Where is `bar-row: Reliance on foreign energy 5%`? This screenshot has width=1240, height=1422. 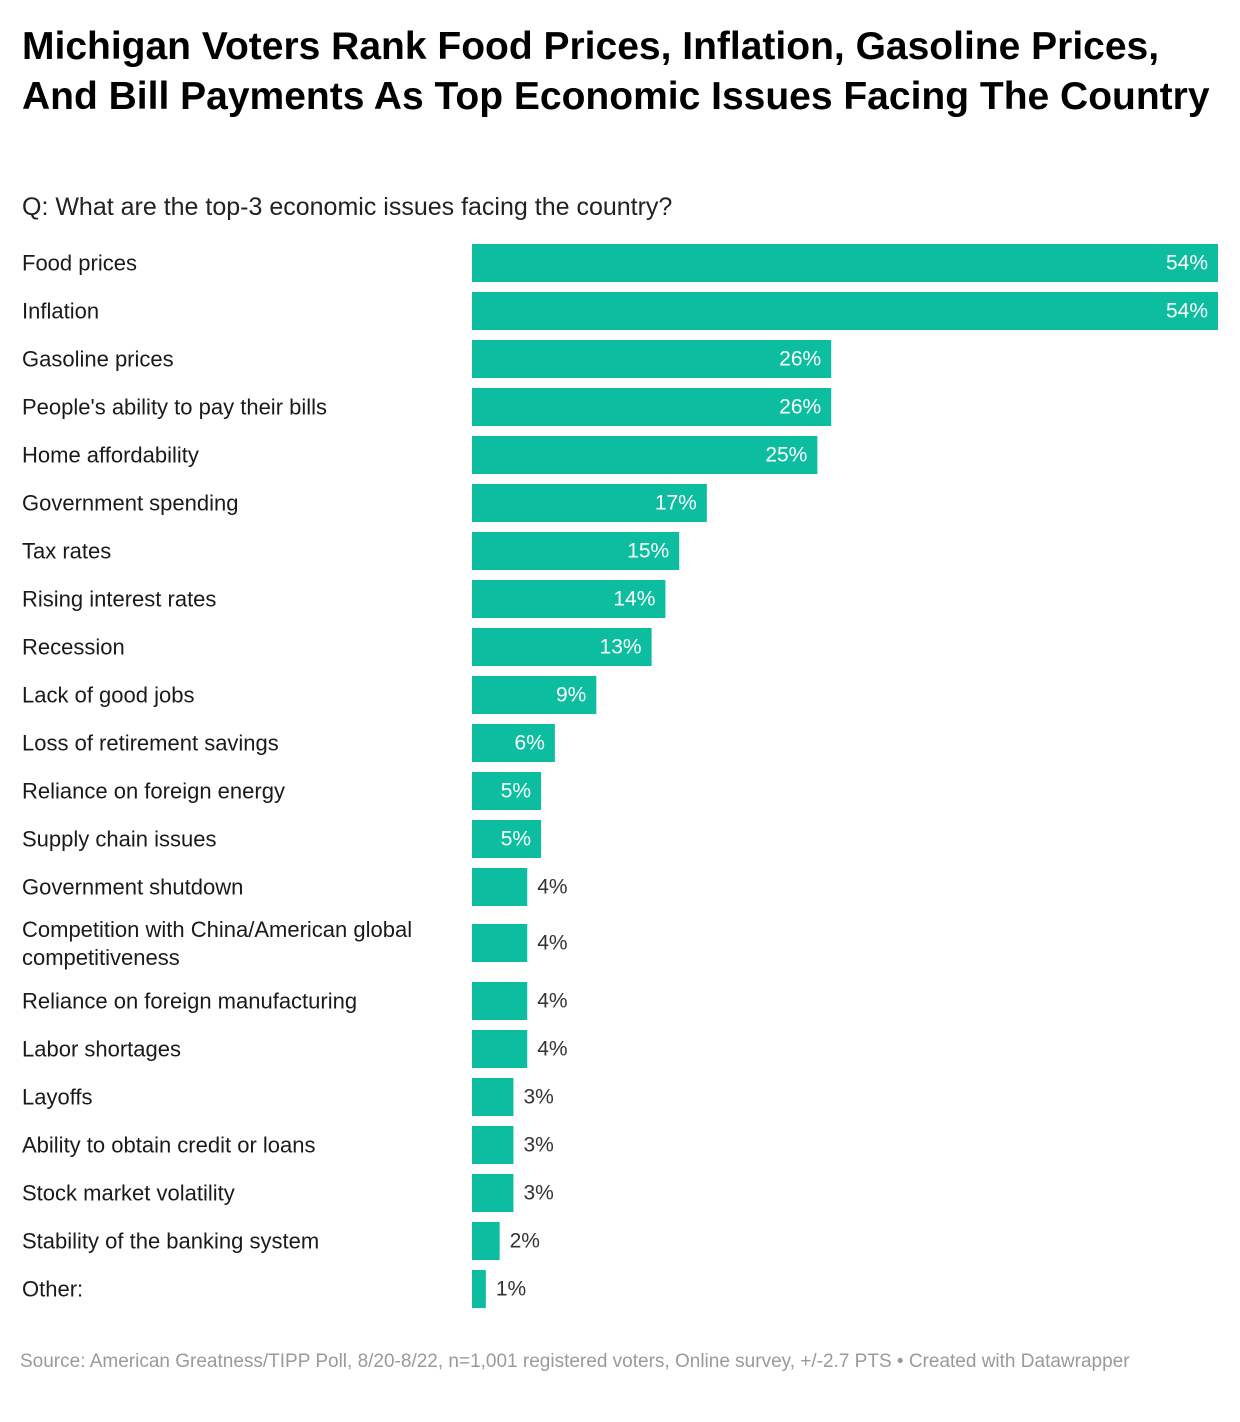 bar-row: Reliance on foreign energy 5% is located at coordinates (282, 791).